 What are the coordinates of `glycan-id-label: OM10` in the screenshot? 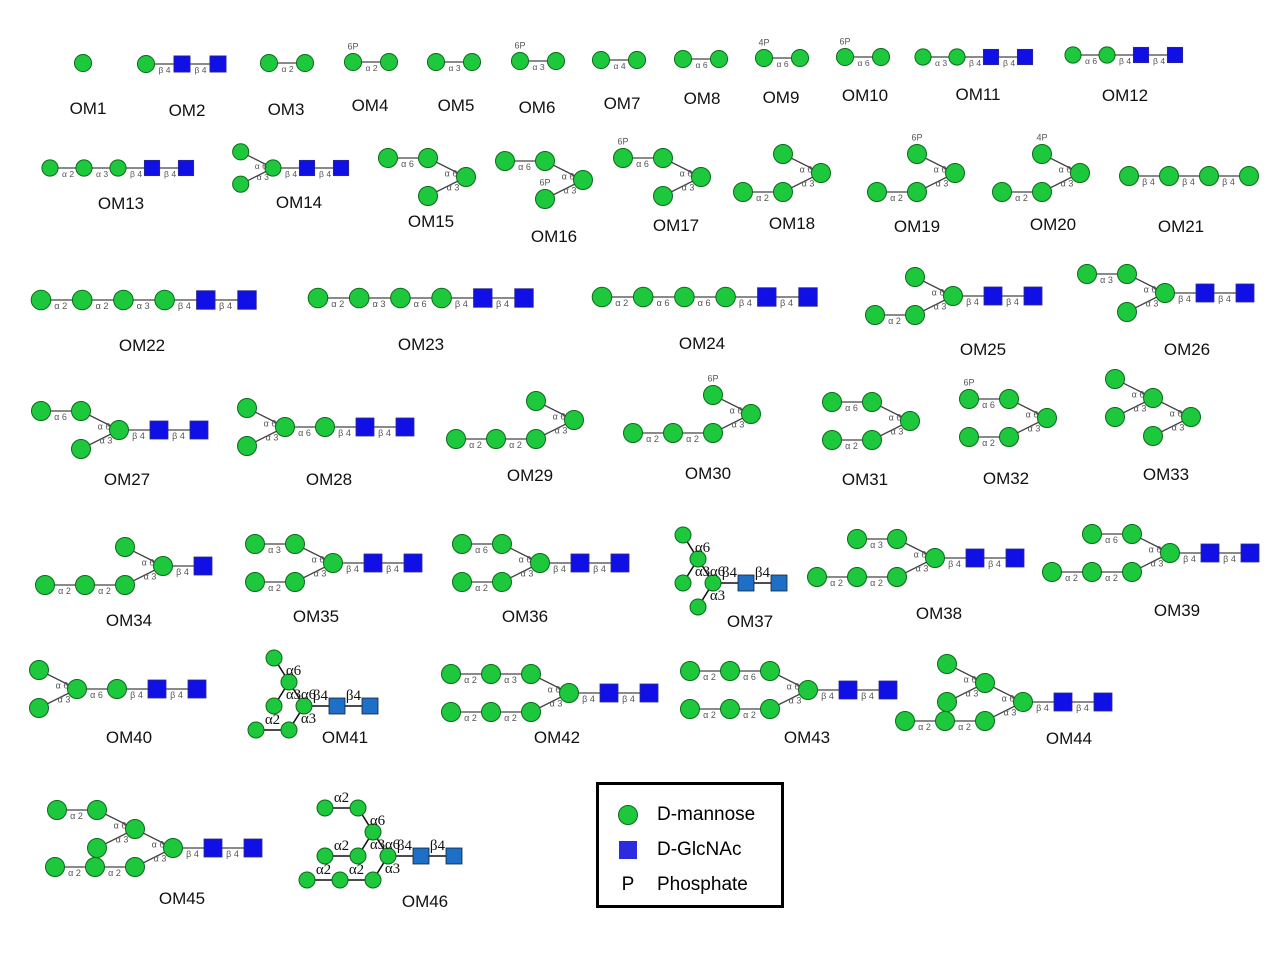 It's located at (865, 95).